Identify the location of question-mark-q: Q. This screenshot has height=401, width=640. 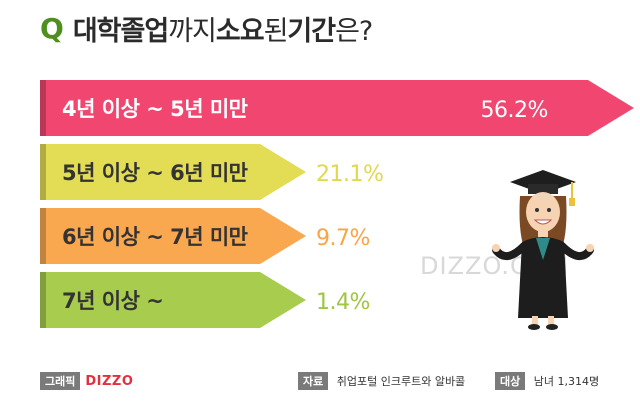
(52, 28).